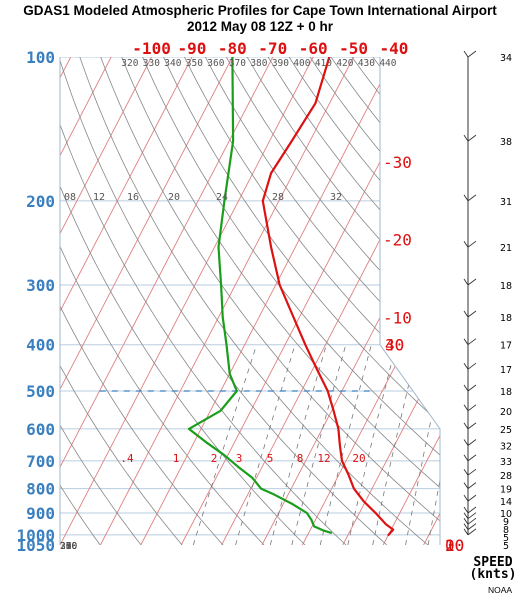 The image size is (520, 600). What do you see at coordinates (397, 318) in the screenshot?
I see `temperature-label-right: -10` at bounding box center [397, 318].